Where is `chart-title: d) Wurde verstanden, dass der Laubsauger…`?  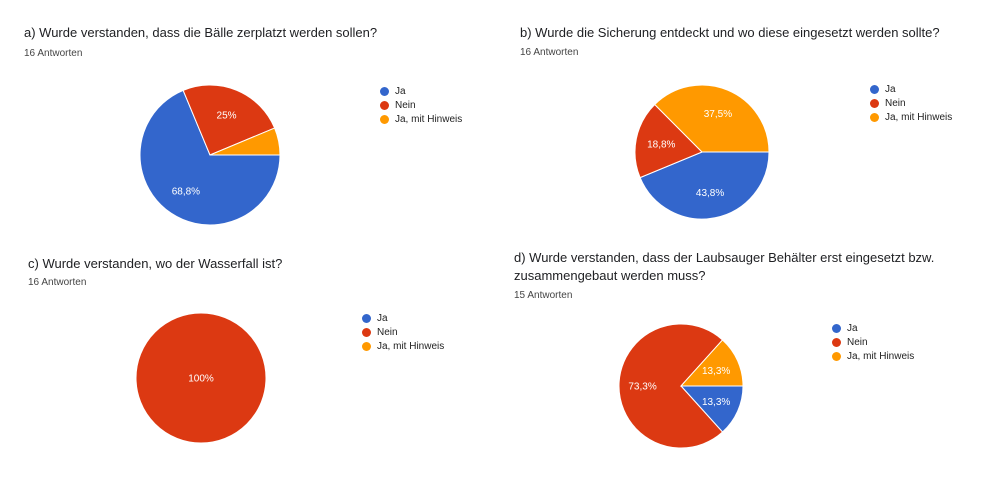 chart-title: d) Wurde verstanden, dass der Laubsauger… is located at coordinates (724, 266).